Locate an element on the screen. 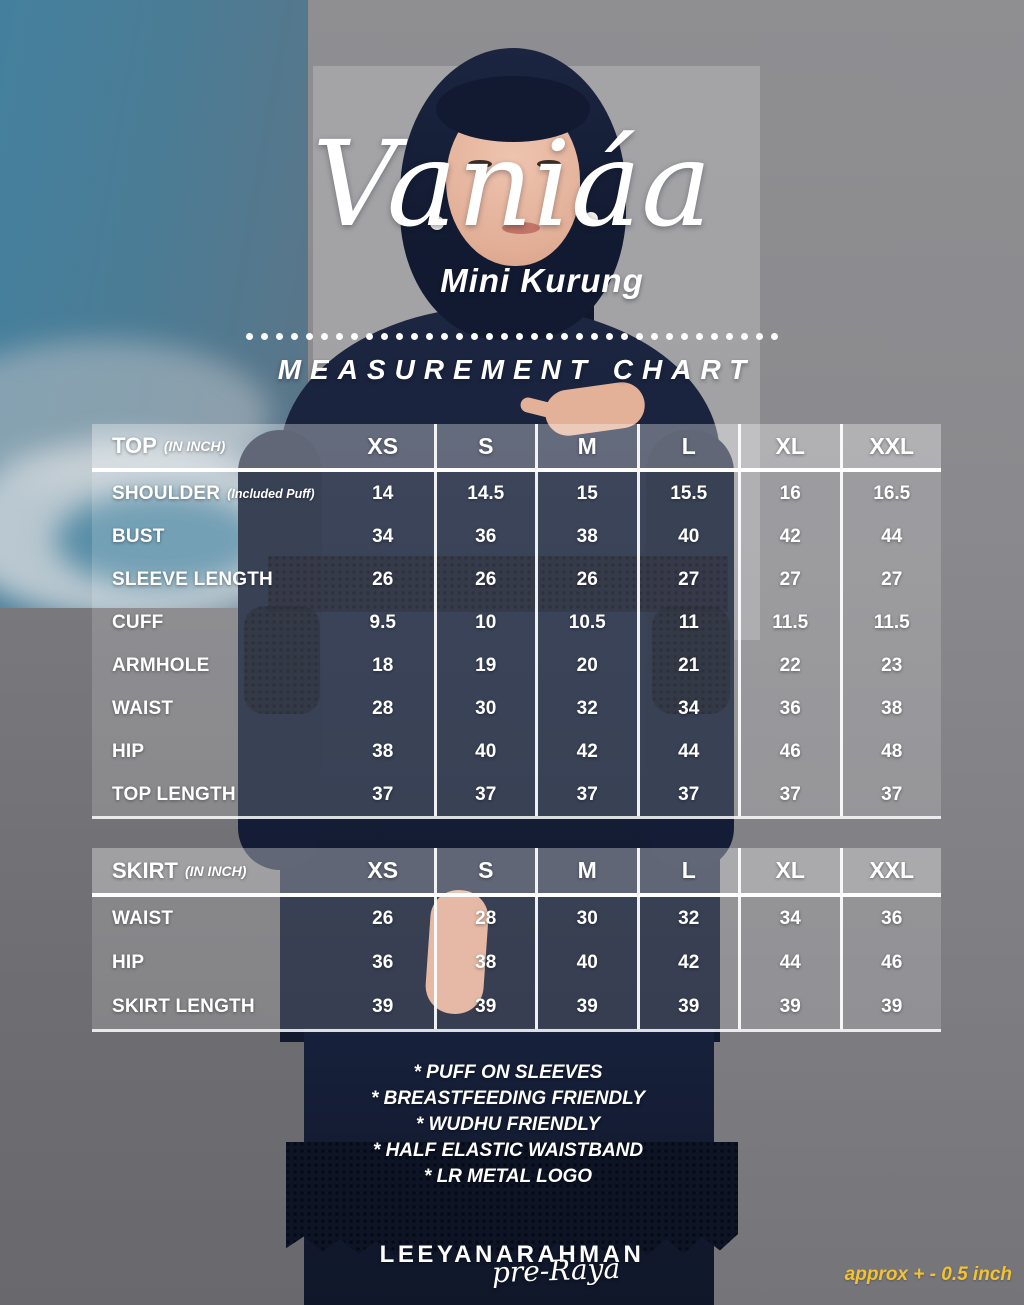 Image resolution: width=1024 pixels, height=1305 pixels. skirt-lace-hem is located at coordinates (512, 1201).